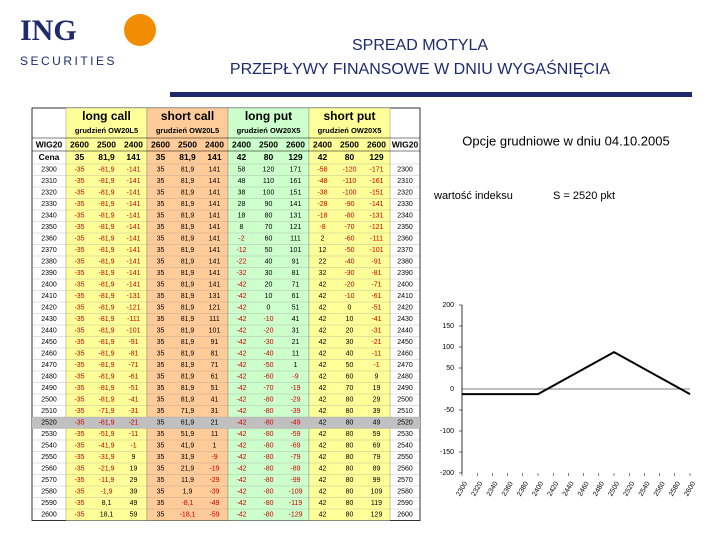  What do you see at coordinates (350, 365) in the screenshot?
I see `value-cell: 50` at bounding box center [350, 365].